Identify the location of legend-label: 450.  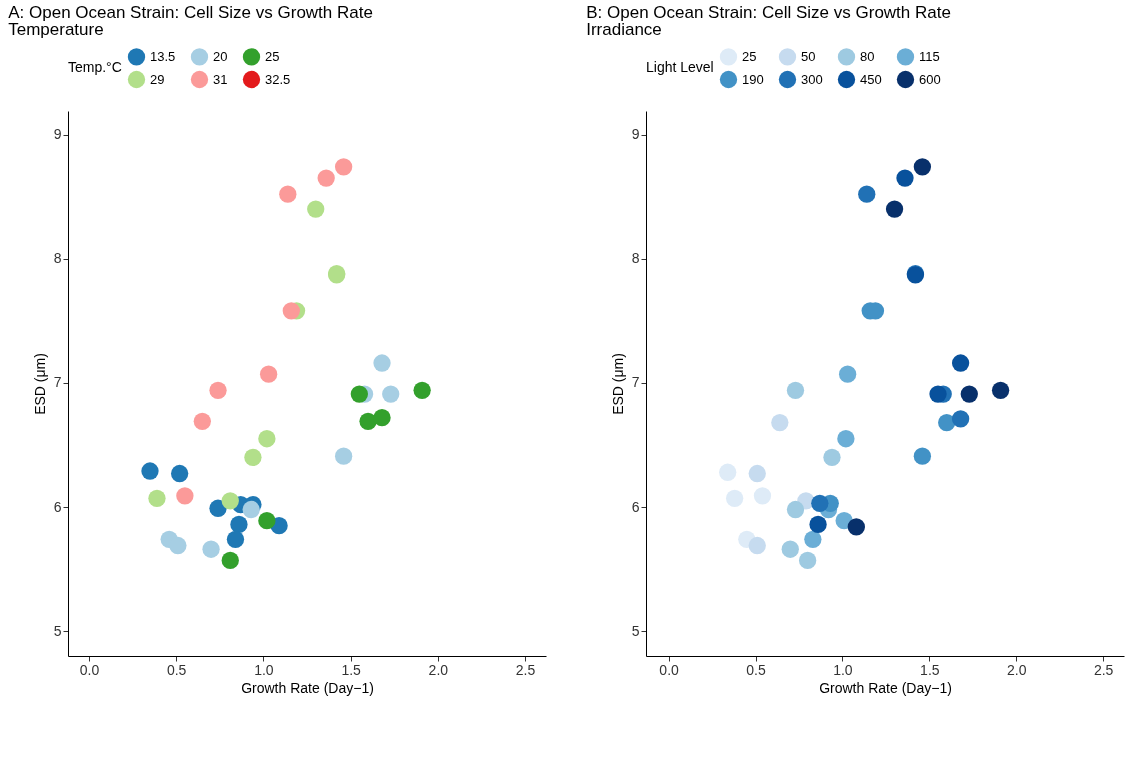
(871, 79).